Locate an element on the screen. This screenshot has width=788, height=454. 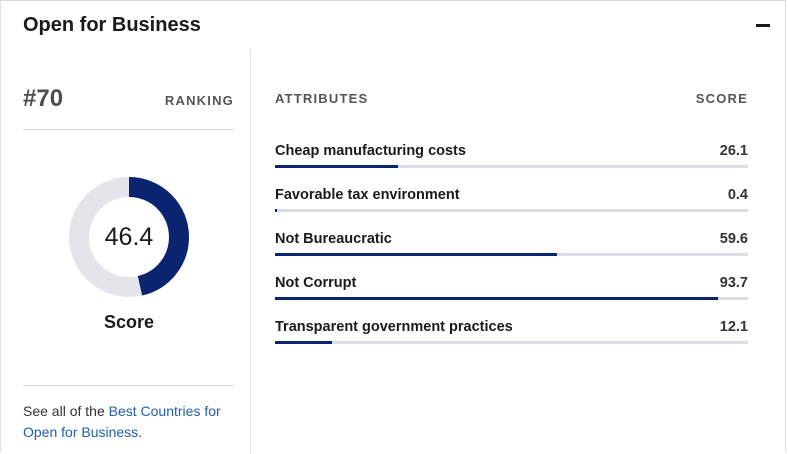
collapse-button is located at coordinates (763, 25).